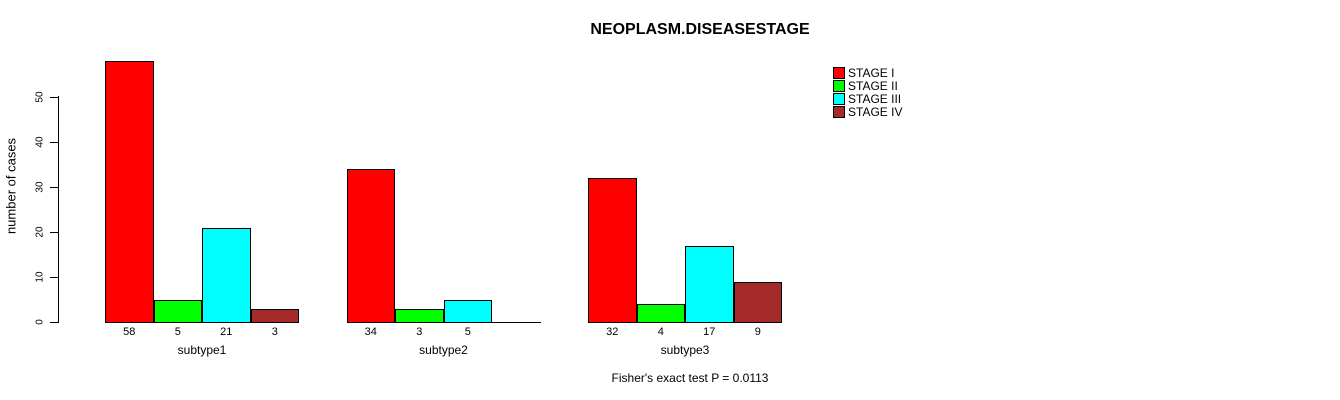 This screenshot has width=1340, height=400. What do you see at coordinates (177, 311) in the screenshot?
I see `bar-subtype1-stage-ii` at bounding box center [177, 311].